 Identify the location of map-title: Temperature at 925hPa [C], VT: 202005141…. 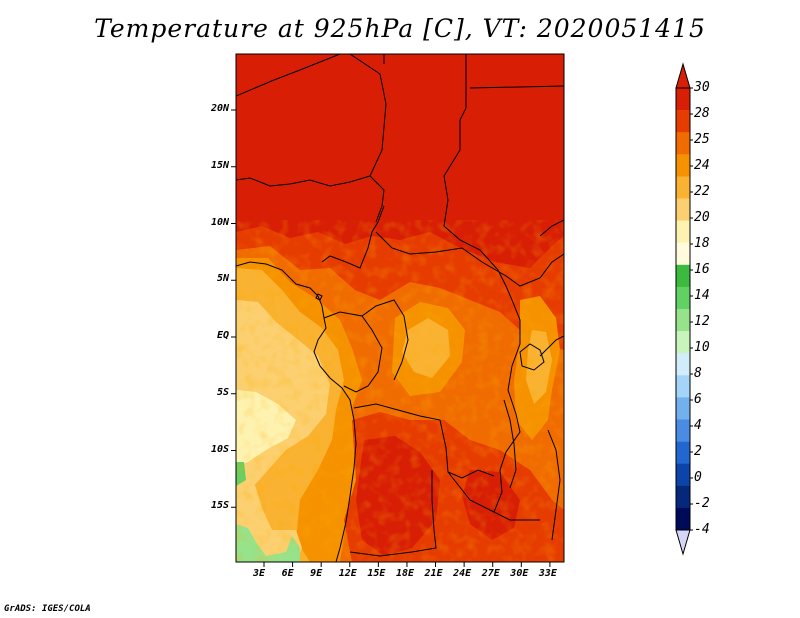
(400, 28).